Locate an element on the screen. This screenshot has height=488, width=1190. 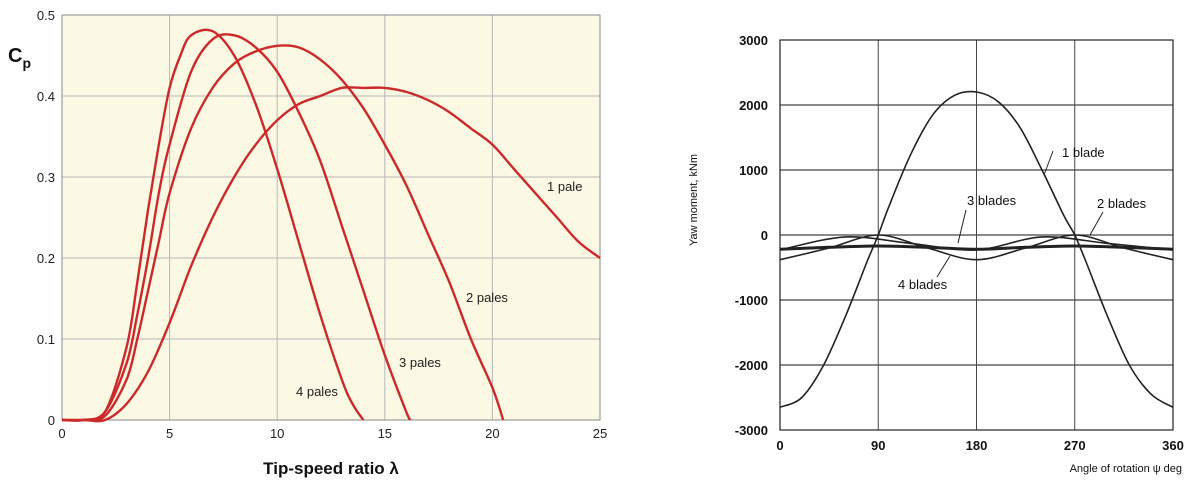
yaw-y-tick-label: 0 is located at coordinates (764, 235).